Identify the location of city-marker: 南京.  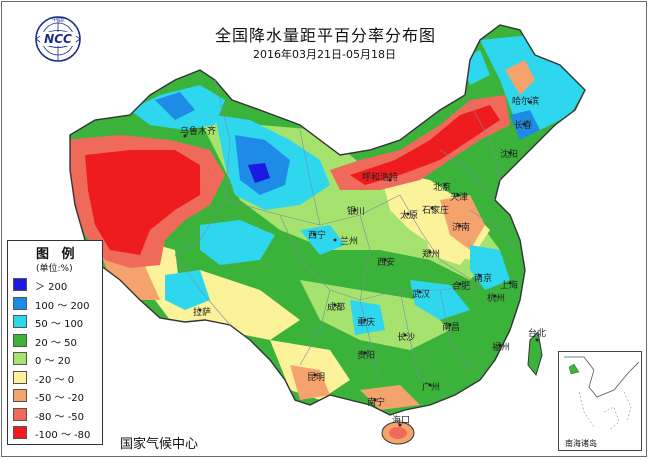
(483, 278).